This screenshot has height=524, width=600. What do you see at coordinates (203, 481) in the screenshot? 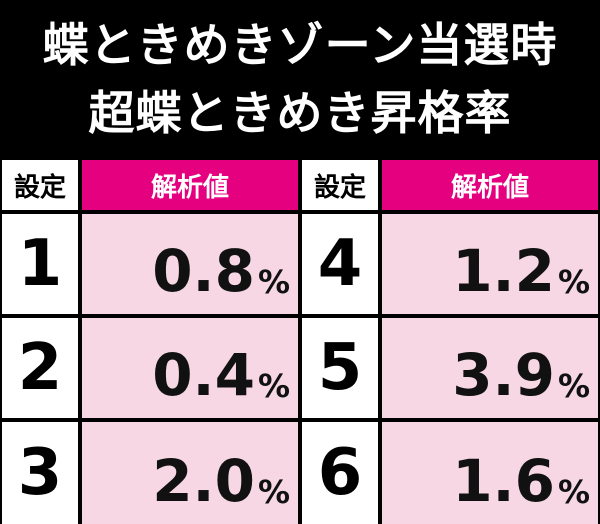
I see `value-number: 2.0` at bounding box center [203, 481].